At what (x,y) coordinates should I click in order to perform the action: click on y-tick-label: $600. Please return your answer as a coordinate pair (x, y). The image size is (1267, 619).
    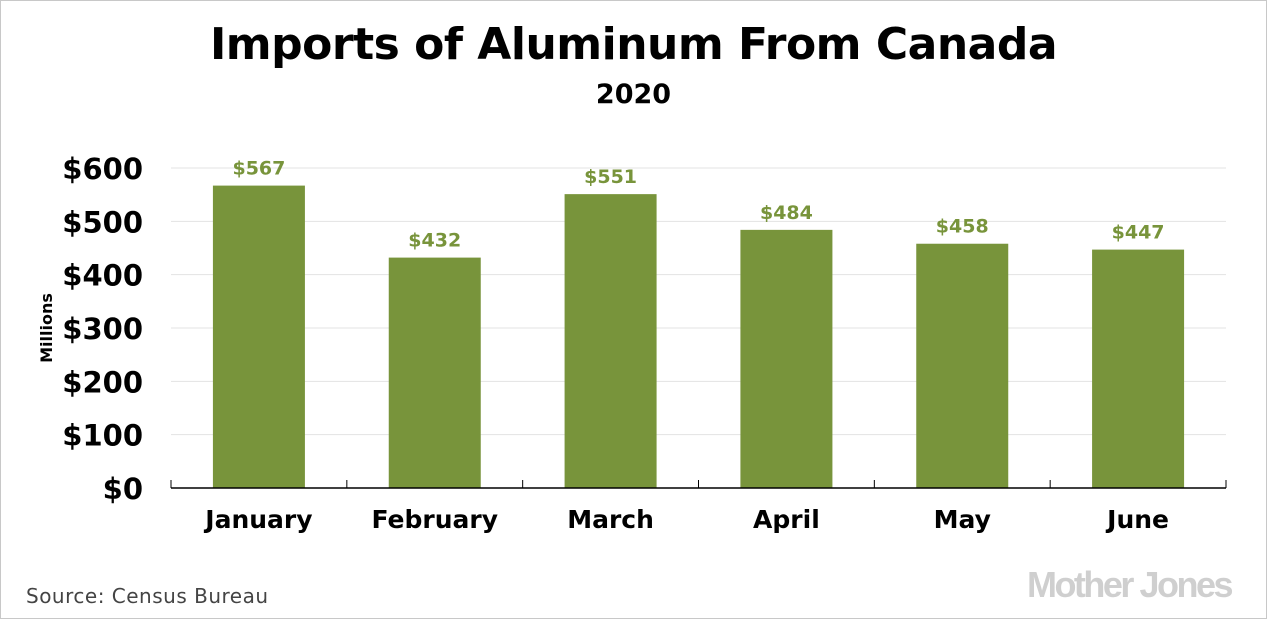
    Looking at the image, I should click on (102, 169).